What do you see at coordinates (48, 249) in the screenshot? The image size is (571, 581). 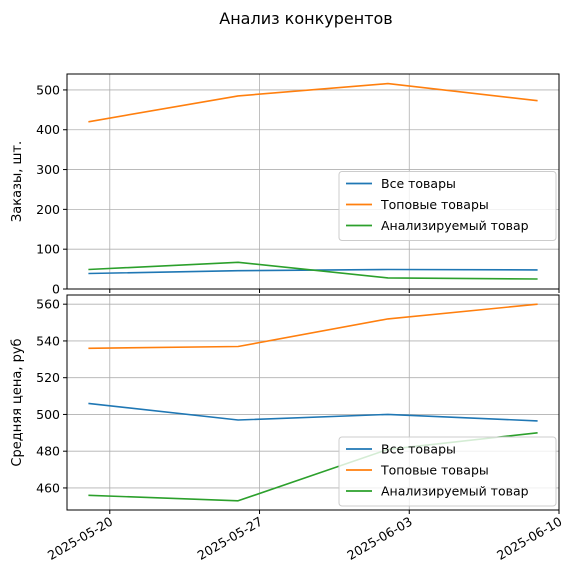 I see `y-tick-label: 100` at bounding box center [48, 249].